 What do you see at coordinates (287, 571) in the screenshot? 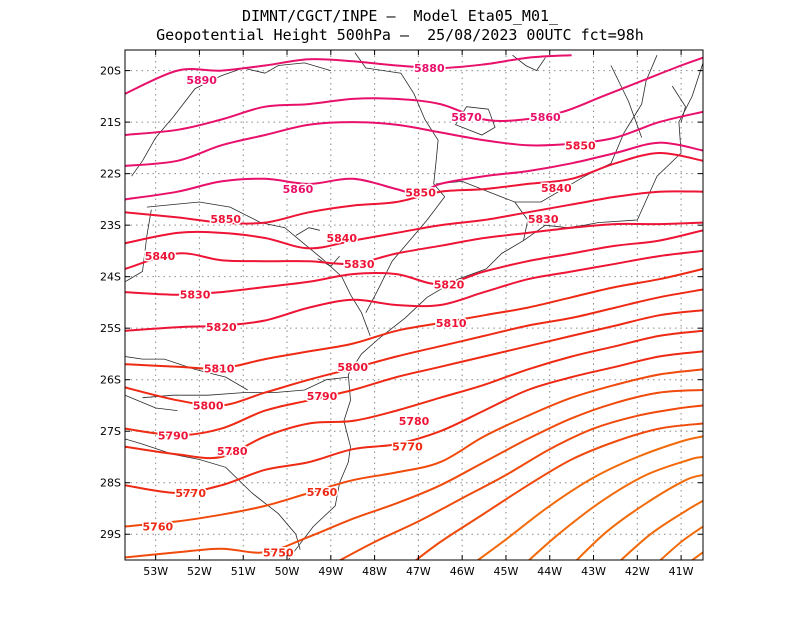
I see `lon-tick-label: 50W` at bounding box center [287, 571].